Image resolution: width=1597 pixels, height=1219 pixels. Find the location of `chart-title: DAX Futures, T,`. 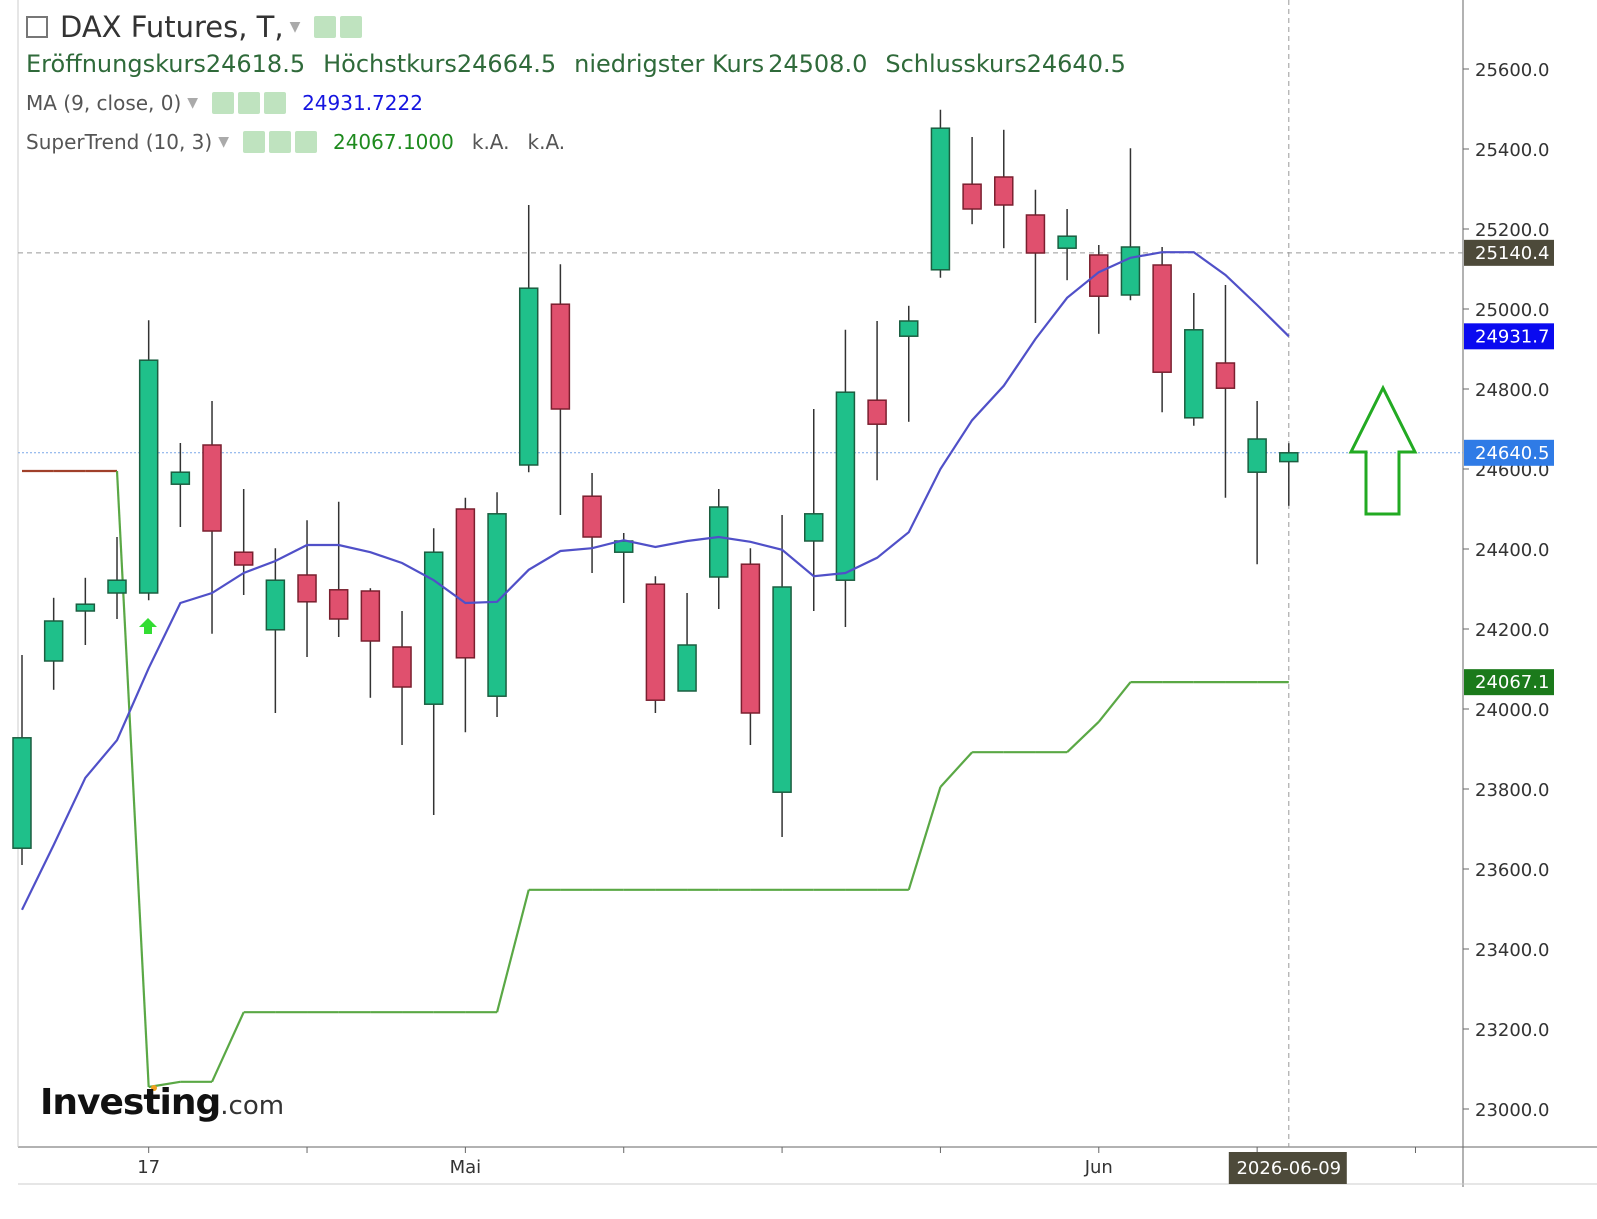

chart-title: DAX Futures, T, is located at coordinates (172, 27).